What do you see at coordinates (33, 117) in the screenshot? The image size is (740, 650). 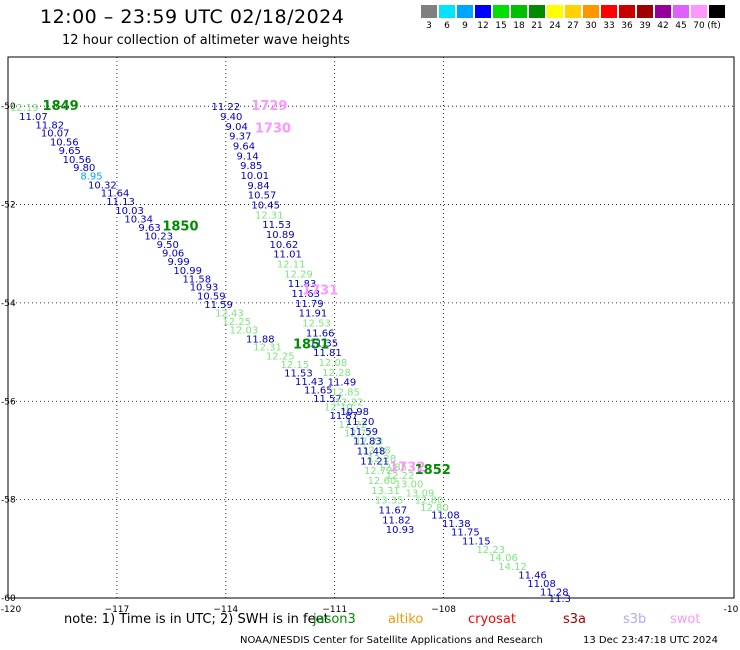 I see `data-point-label: 11.07` at bounding box center [33, 117].